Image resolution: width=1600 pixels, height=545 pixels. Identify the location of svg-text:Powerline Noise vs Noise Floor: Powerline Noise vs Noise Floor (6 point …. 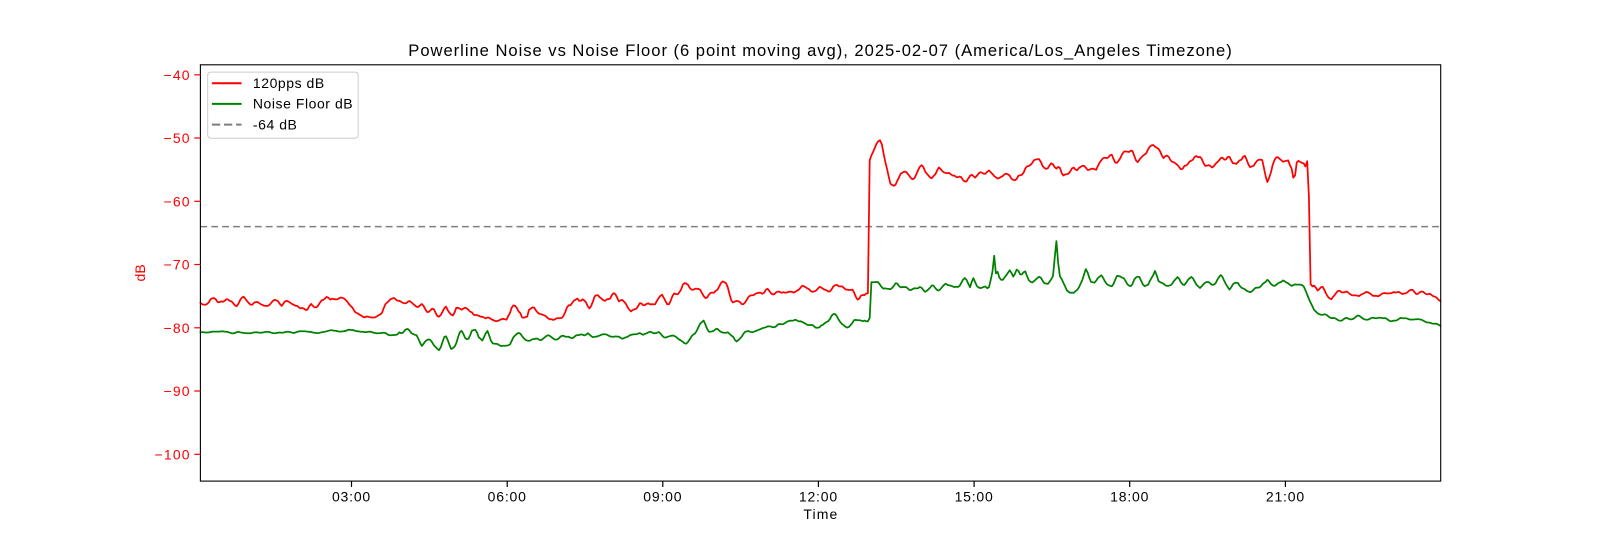
(820, 50).